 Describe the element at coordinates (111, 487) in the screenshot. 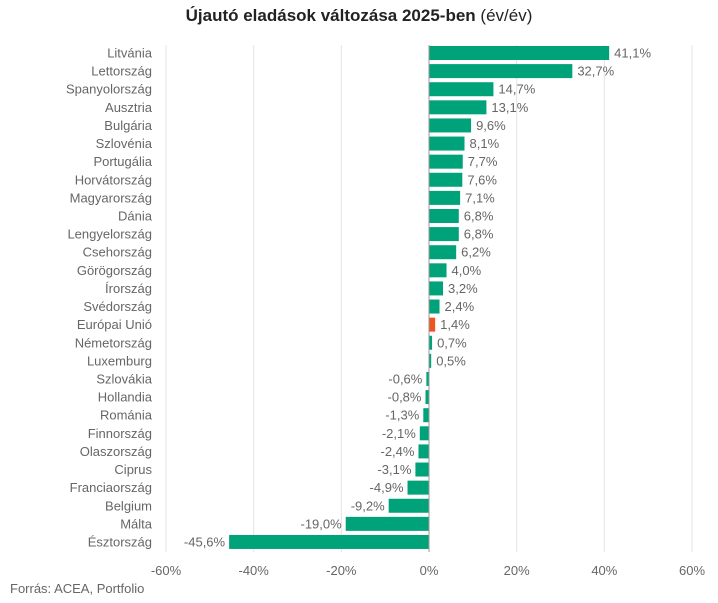

I see `category-label: Franciaország` at that location.